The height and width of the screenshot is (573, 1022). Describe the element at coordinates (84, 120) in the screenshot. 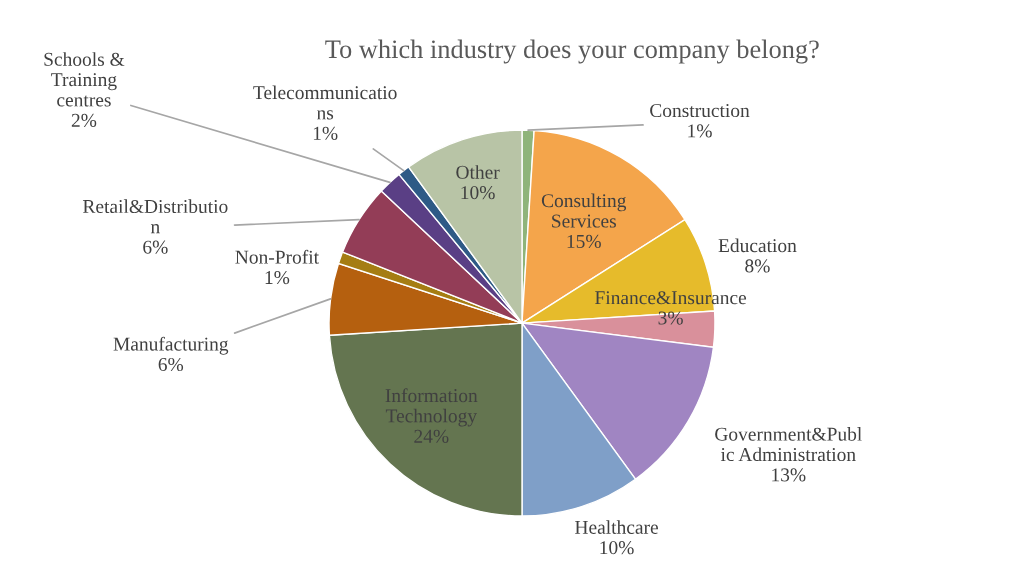

I see `data-label: 2%` at that location.